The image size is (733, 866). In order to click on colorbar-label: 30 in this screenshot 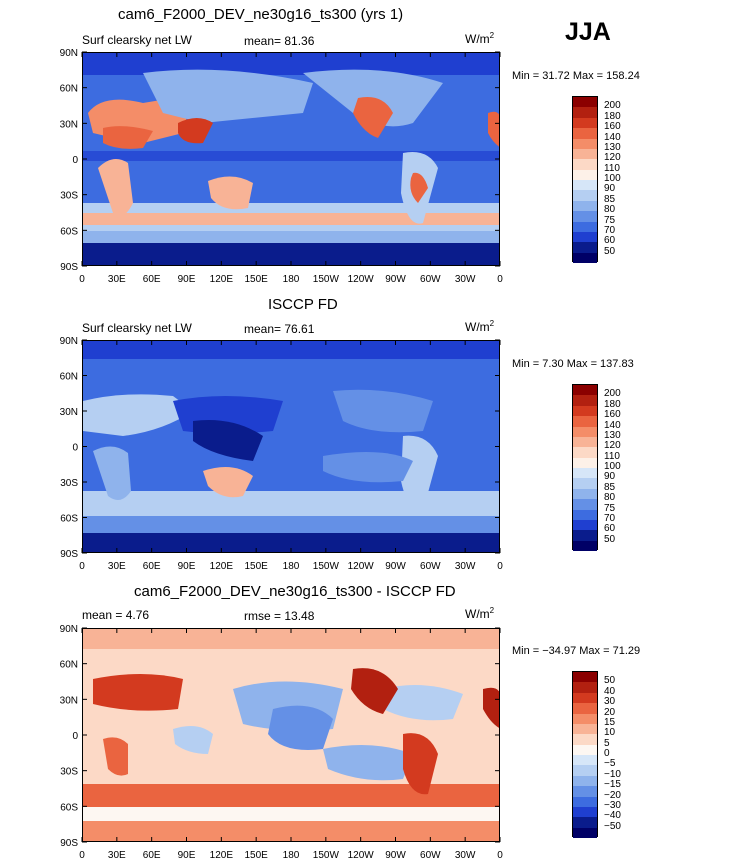, I will do `click(610, 702)`.